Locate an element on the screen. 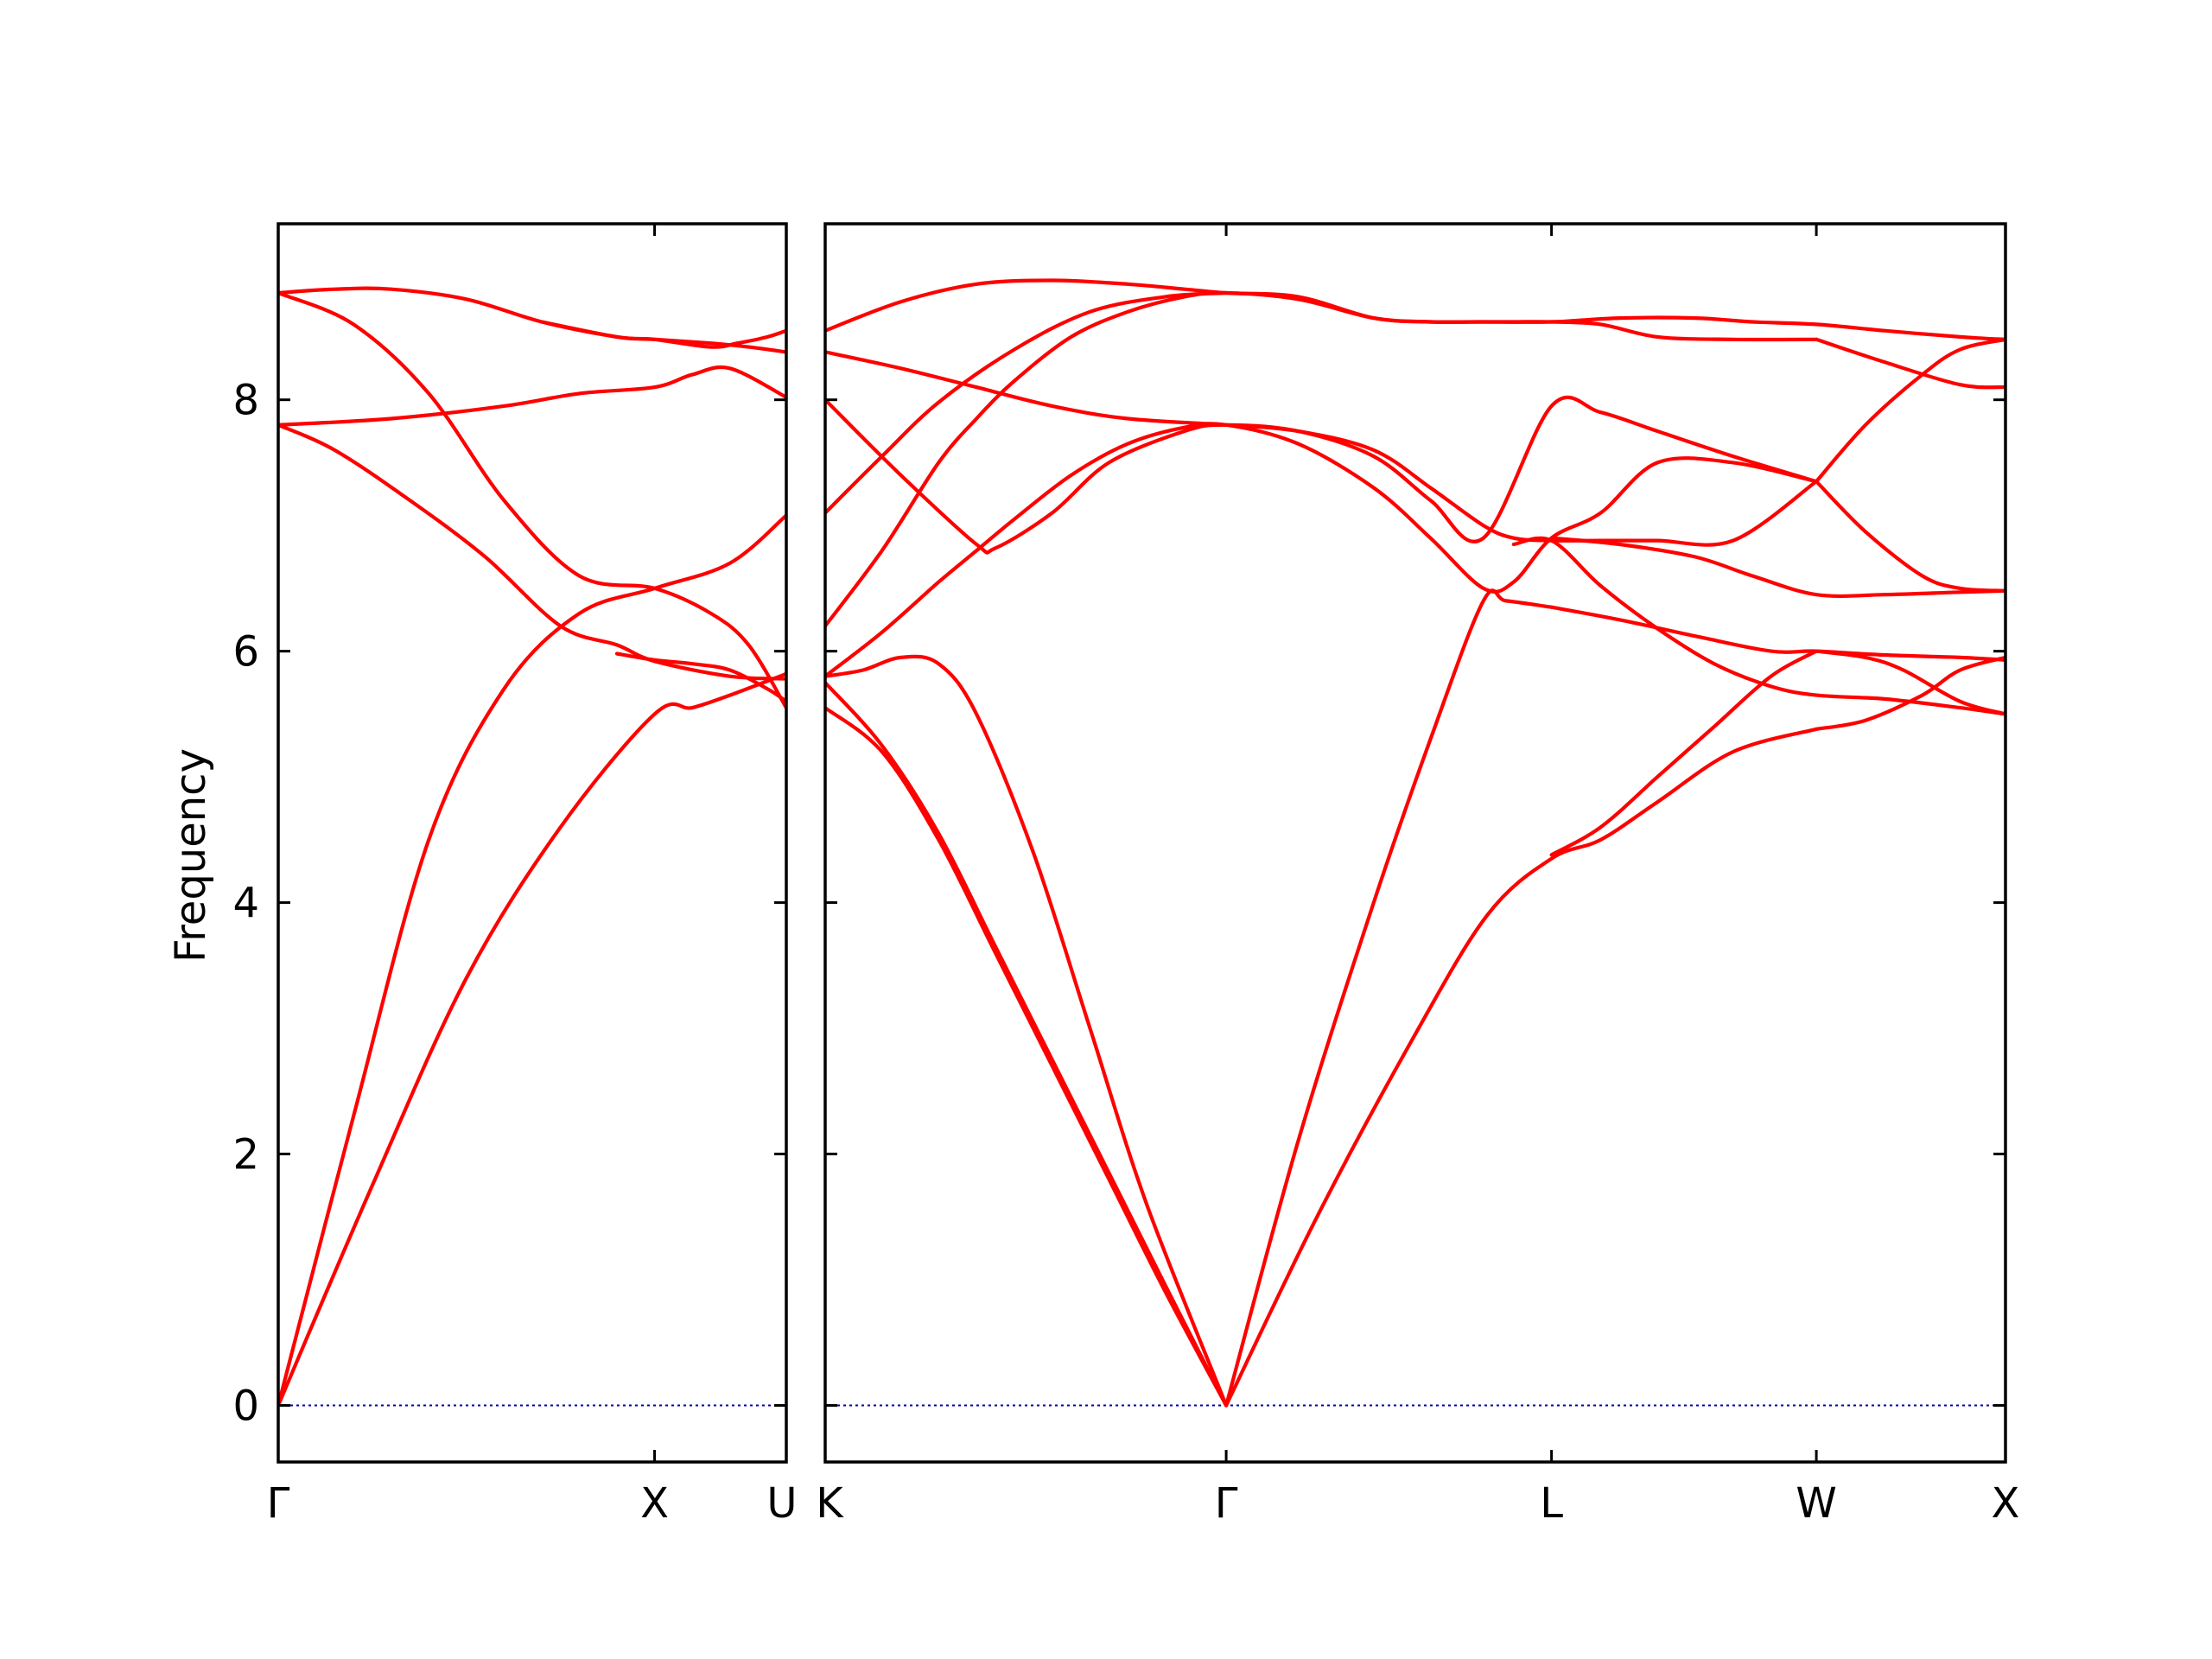  x-tick-label: W is located at coordinates (1816, 1503).